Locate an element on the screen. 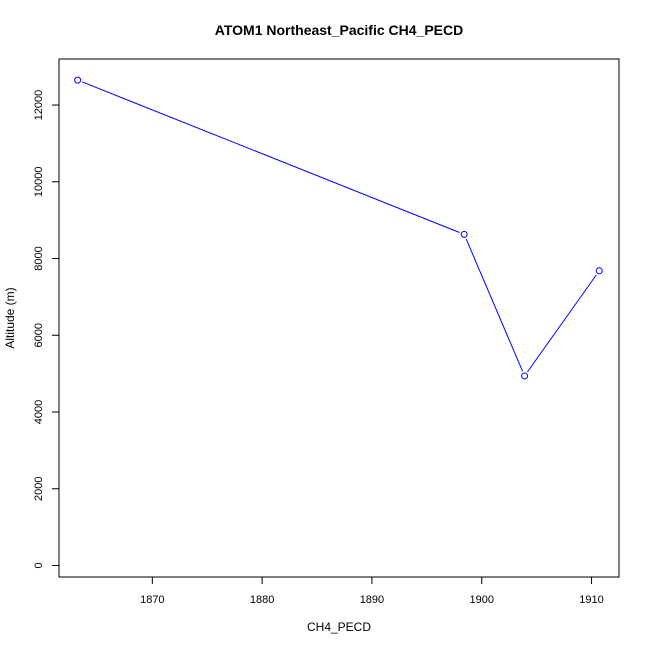 The image size is (650, 655). y-axis-label: Altitude (m) is located at coordinates (10, 317).